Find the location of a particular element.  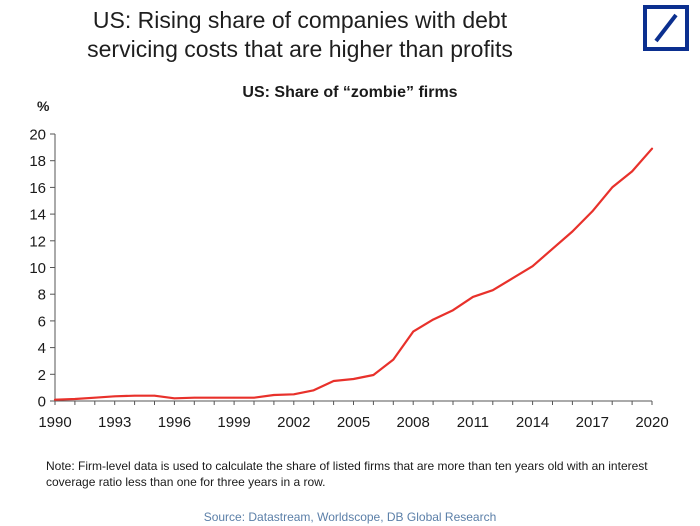

y-tick-label: 2 is located at coordinates (42, 375).